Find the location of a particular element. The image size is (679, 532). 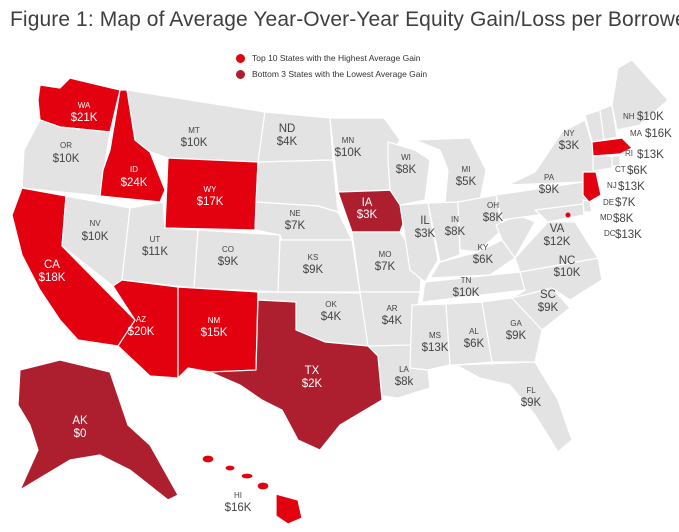

label-nj-value: $13K is located at coordinates (631, 187).